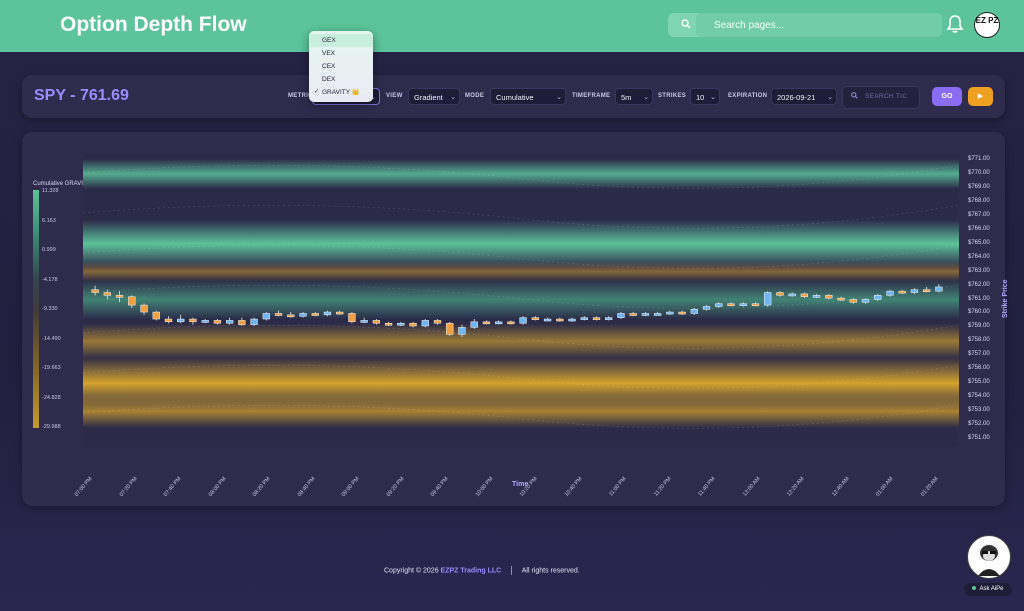  I want to click on monkey-icon, so click(989, 557).